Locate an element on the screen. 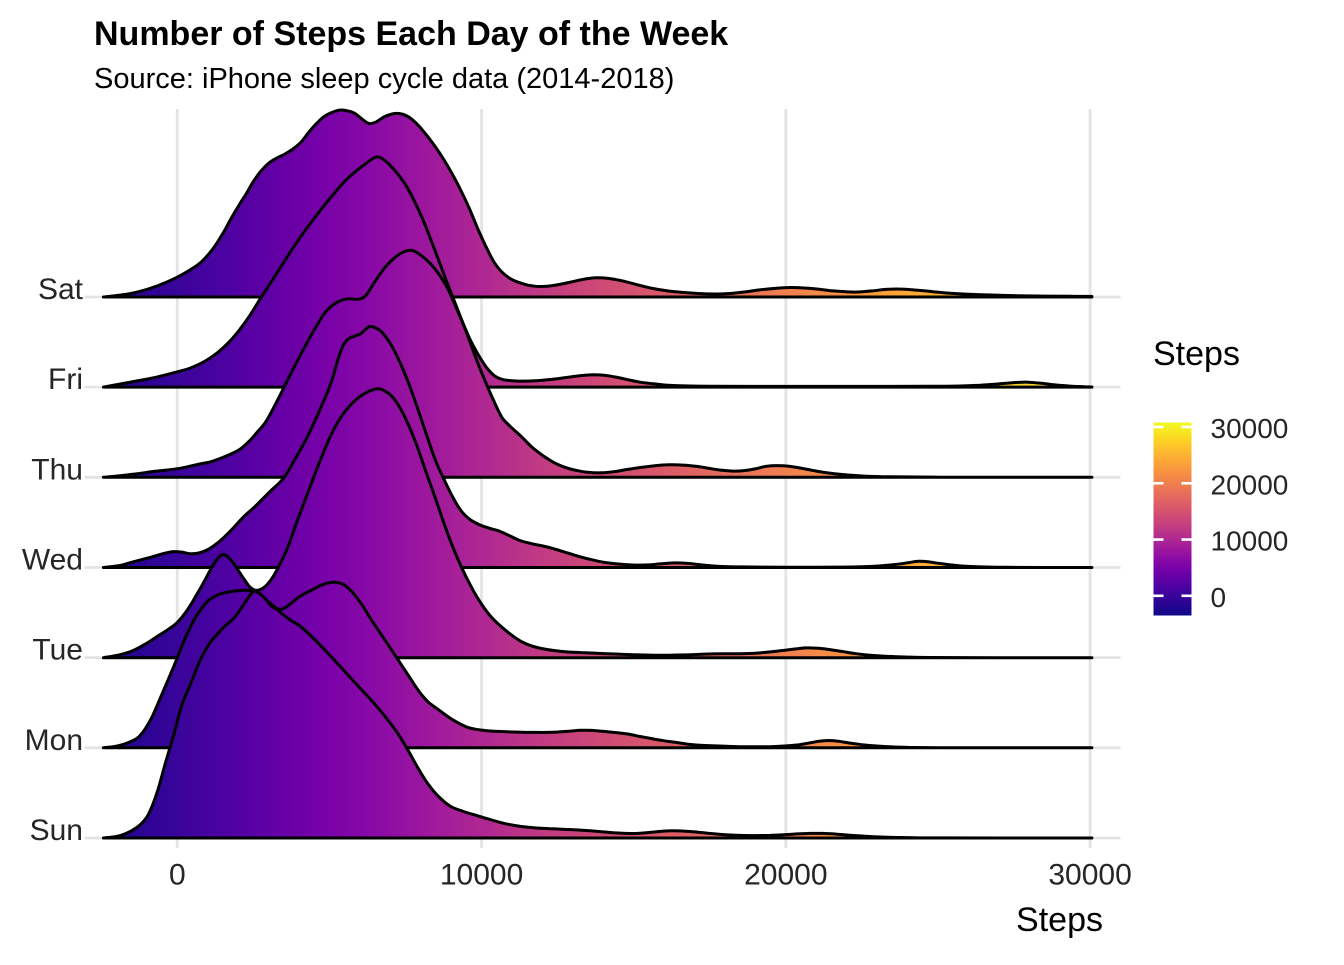  x-axis-title: Steps is located at coordinates (1059, 920).